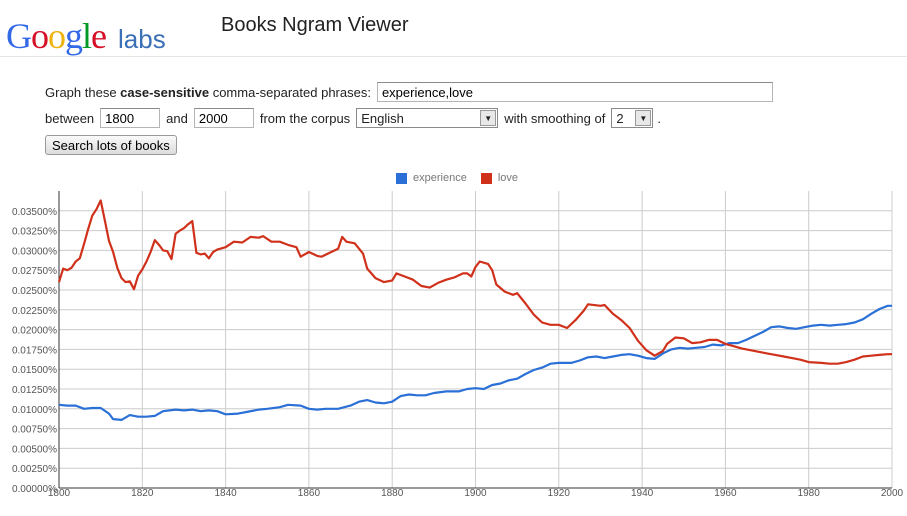  What do you see at coordinates (99, 36) in the screenshot?
I see `logo-letter: e` at bounding box center [99, 36].